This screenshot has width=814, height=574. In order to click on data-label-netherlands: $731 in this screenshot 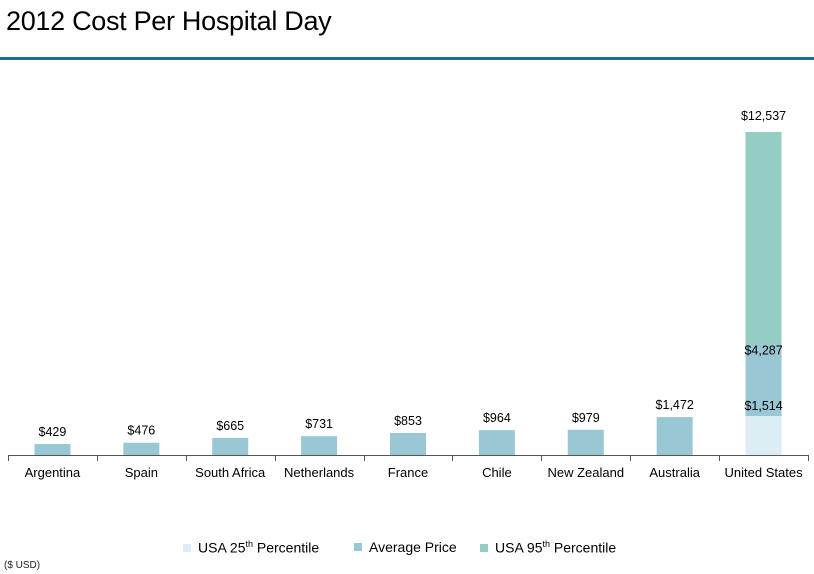, I will do `click(319, 424)`.